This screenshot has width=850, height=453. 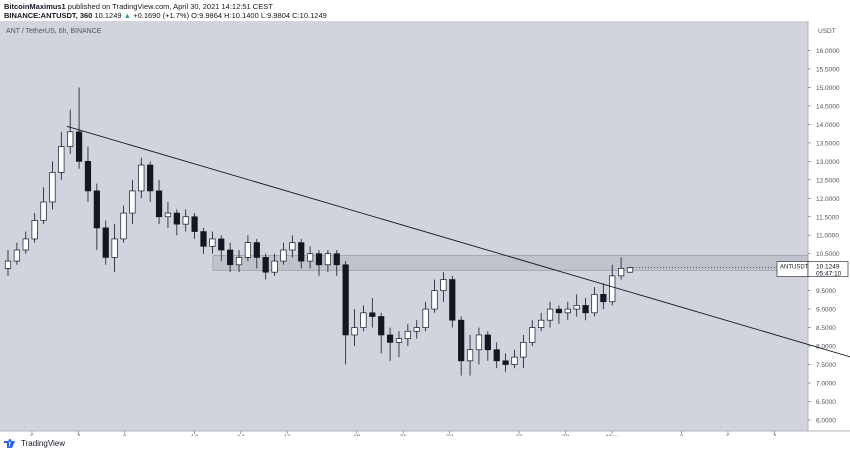 I want to click on tradingview-footer: TradingView, so click(x=34, y=443).